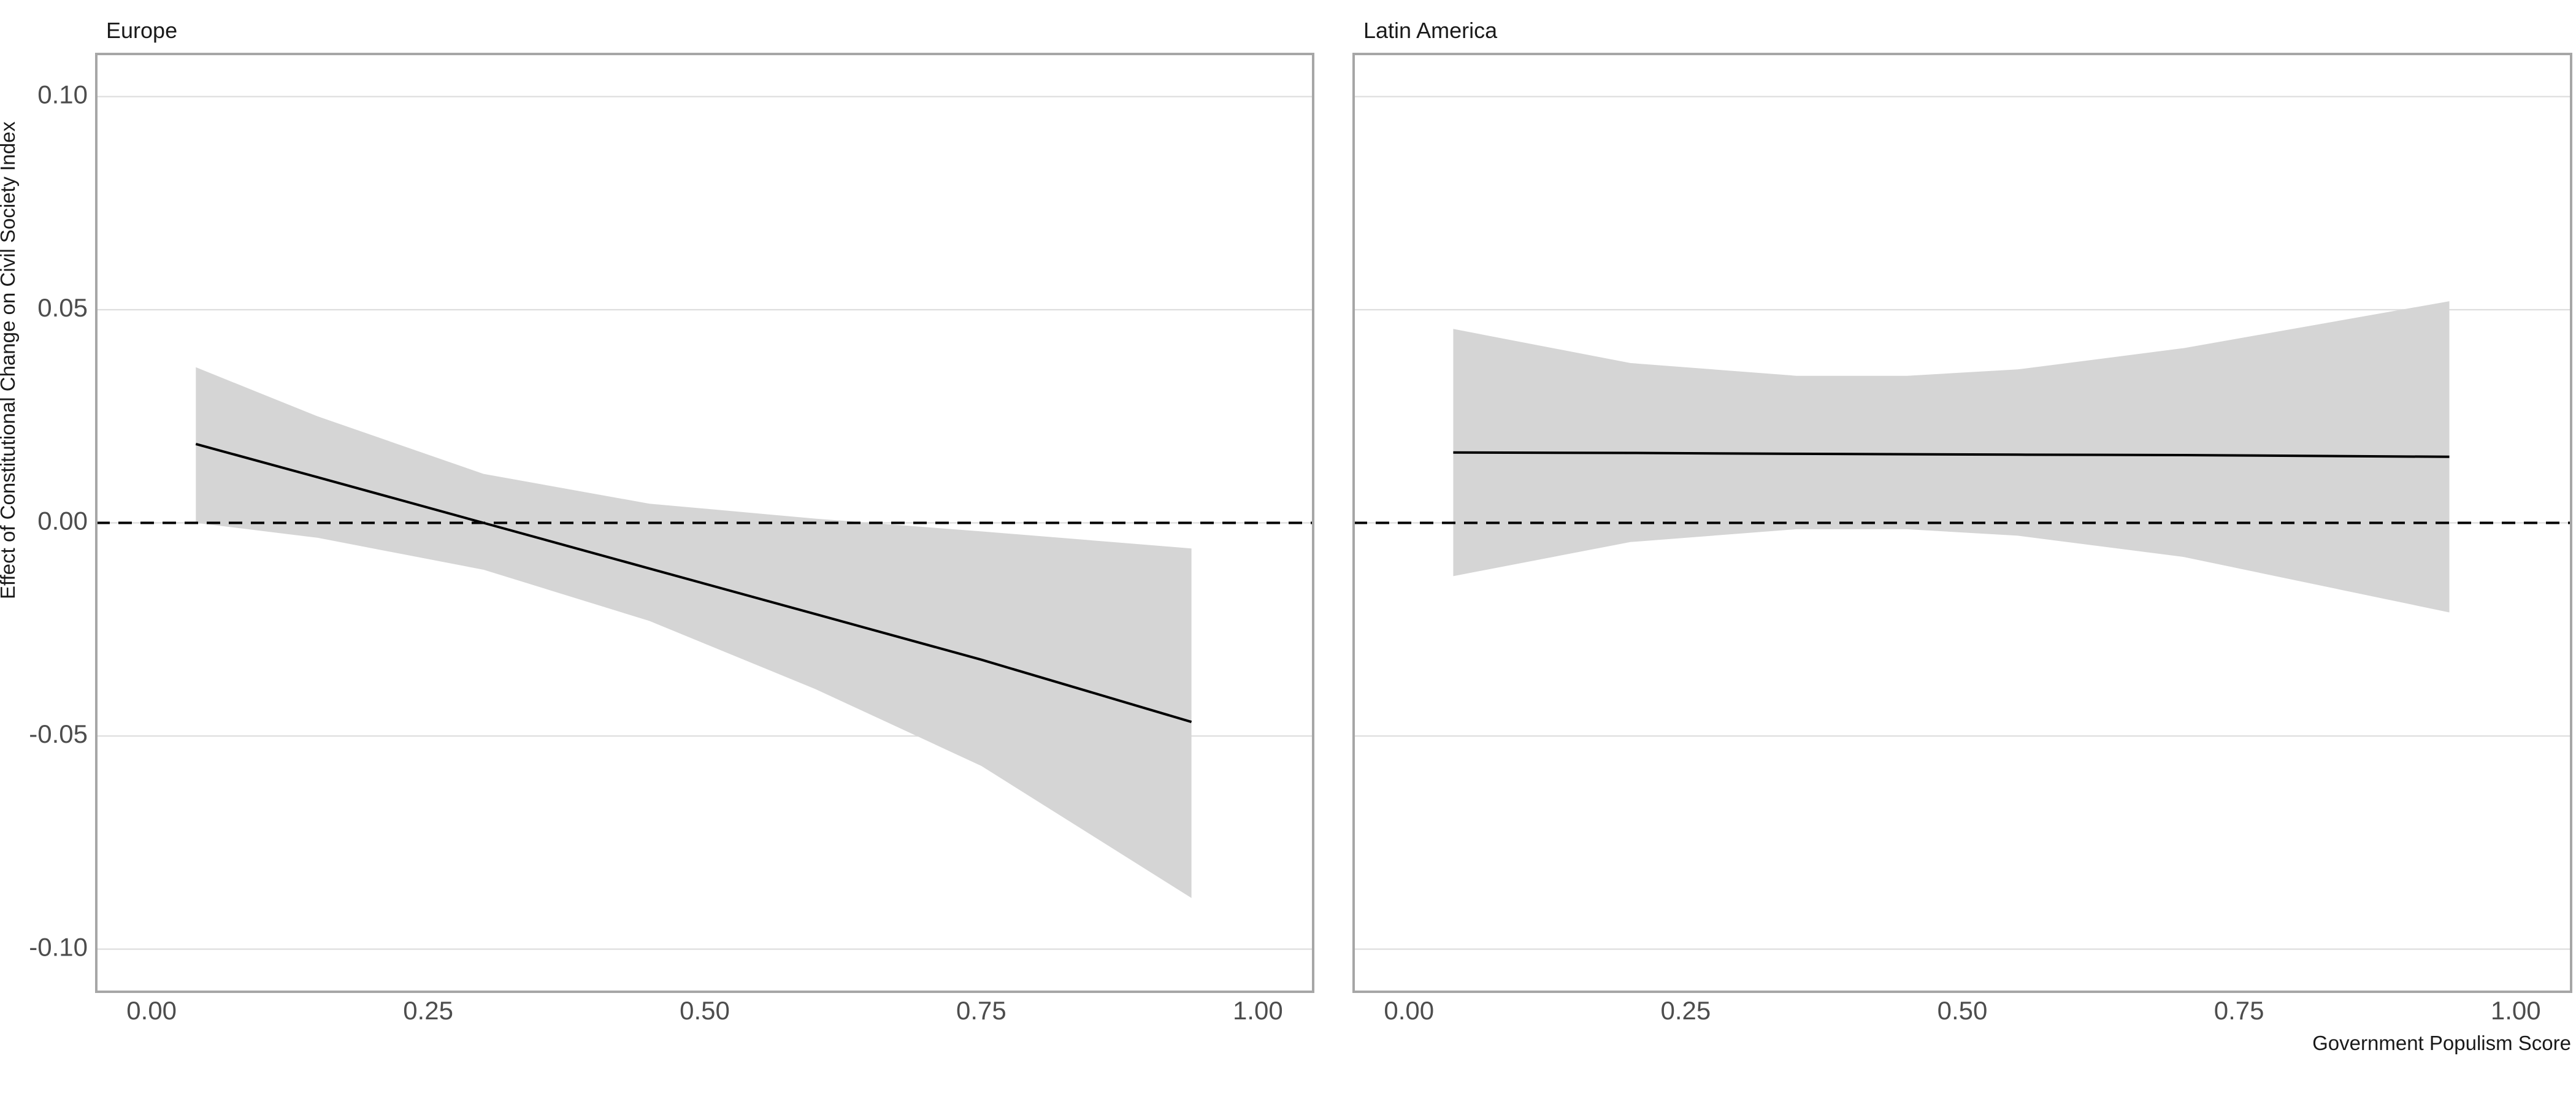 Image resolution: width=2576 pixels, height=1104 pixels. Describe the element at coordinates (1430, 30) in the screenshot. I see `panel-title: Latin America` at that location.